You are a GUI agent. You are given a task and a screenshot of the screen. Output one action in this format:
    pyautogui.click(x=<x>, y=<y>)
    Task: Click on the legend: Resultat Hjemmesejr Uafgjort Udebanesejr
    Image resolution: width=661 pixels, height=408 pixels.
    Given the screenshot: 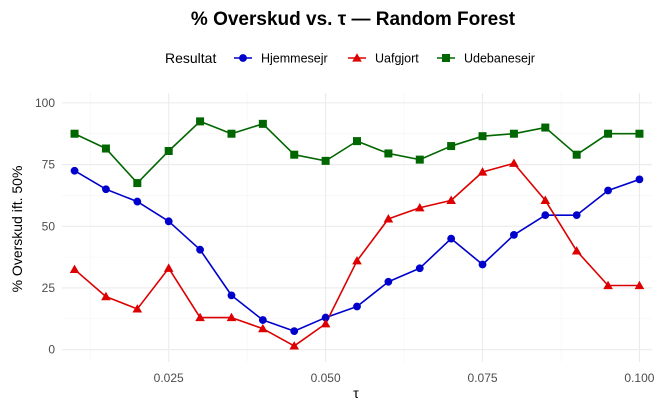 What is the action you would take?
    pyautogui.click(x=350, y=58)
    